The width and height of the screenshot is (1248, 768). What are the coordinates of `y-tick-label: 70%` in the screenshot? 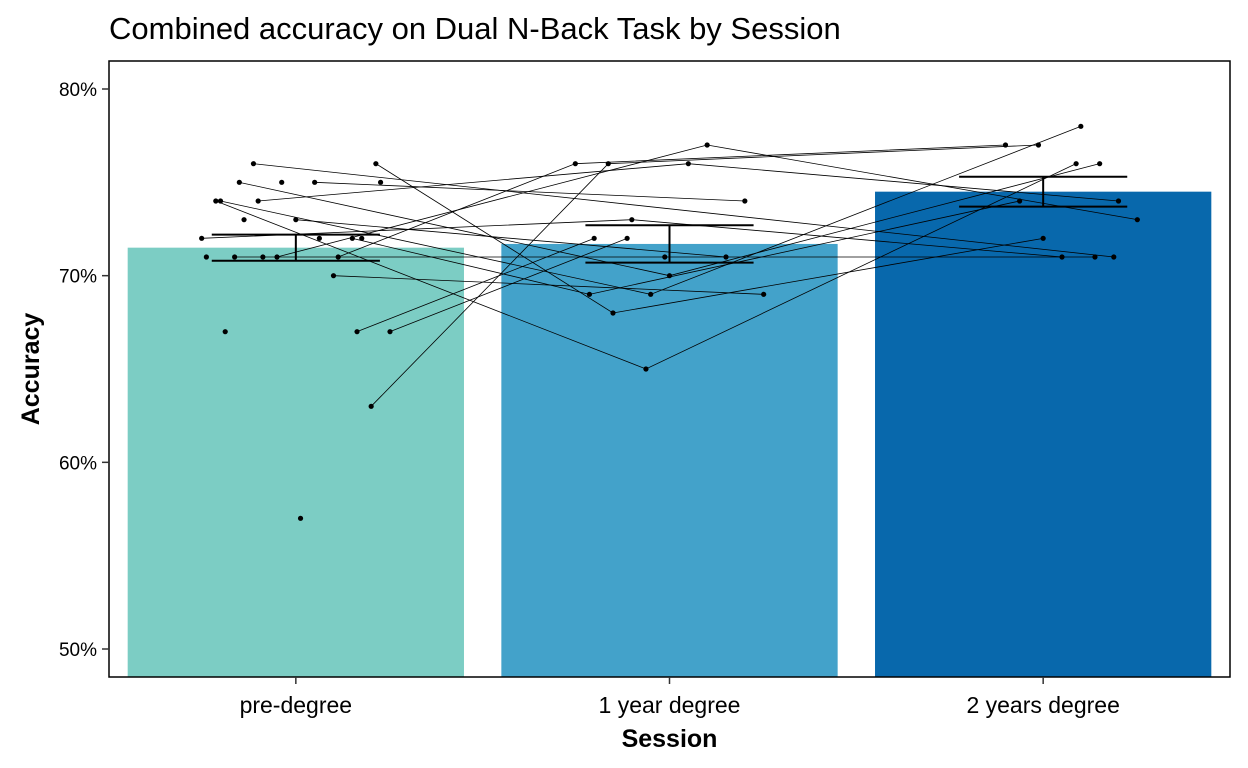 It's located at (78, 277).